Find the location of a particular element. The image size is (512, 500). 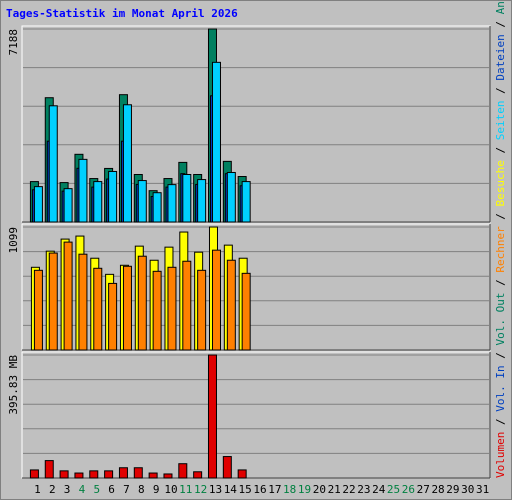

x-tick-label: 17 is located at coordinates (274, 489).